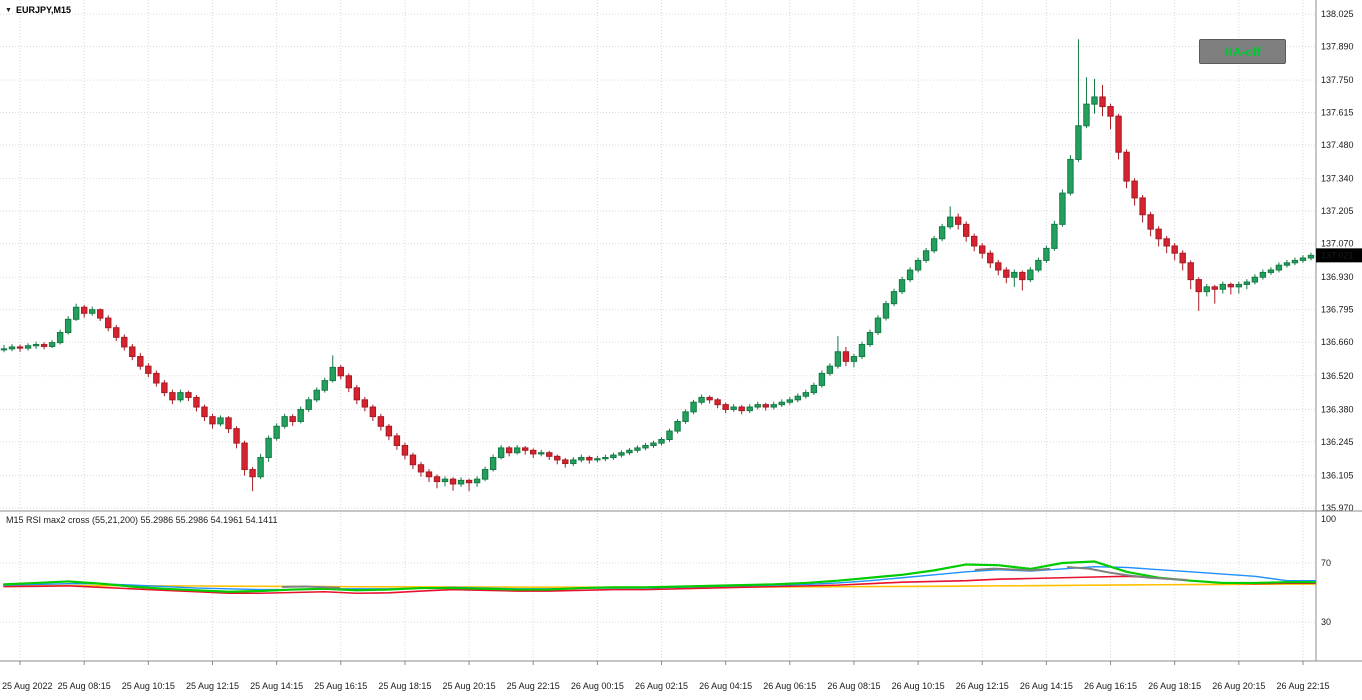 The image size is (1362, 700). Describe the element at coordinates (1337, 342) in the screenshot. I see `svg-text: 136.660` at that location.